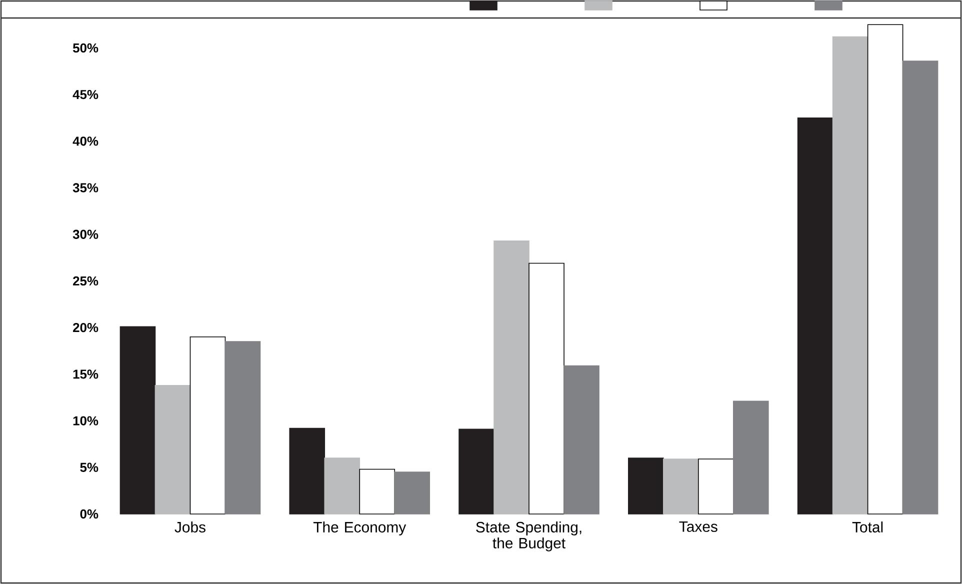 This screenshot has height=584, width=962. What do you see at coordinates (89, 467) in the screenshot?
I see `y-tick-label: 5%` at bounding box center [89, 467].